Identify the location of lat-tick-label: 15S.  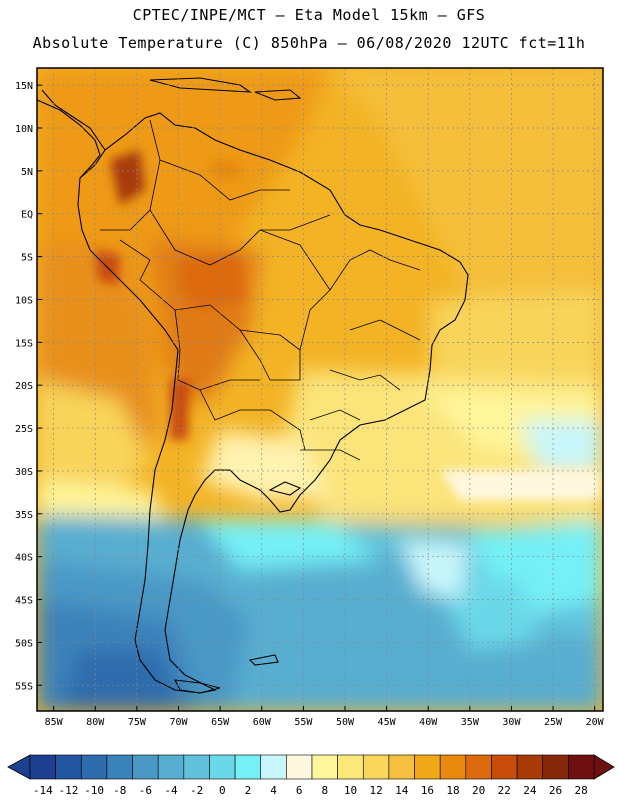
(24, 343).